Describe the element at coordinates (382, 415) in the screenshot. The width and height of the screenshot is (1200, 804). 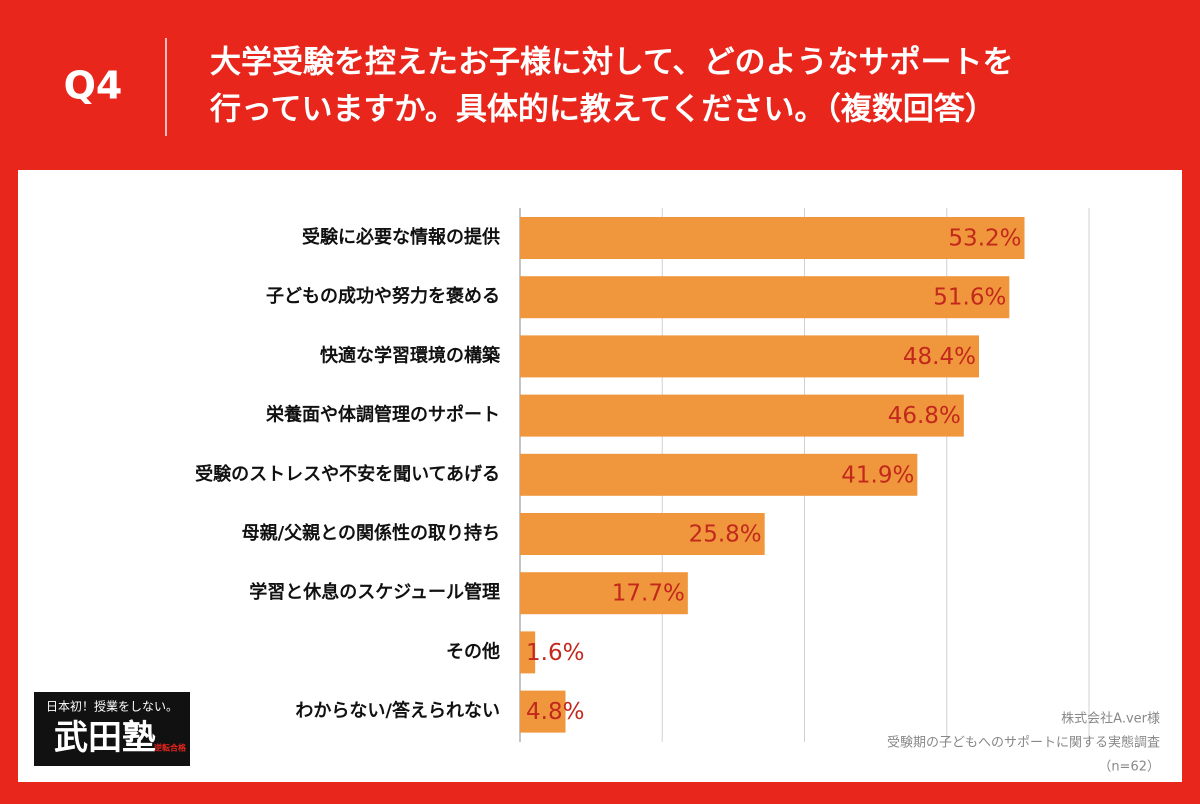
I see `category-label: 栄養面や体調管理のサポート` at that location.